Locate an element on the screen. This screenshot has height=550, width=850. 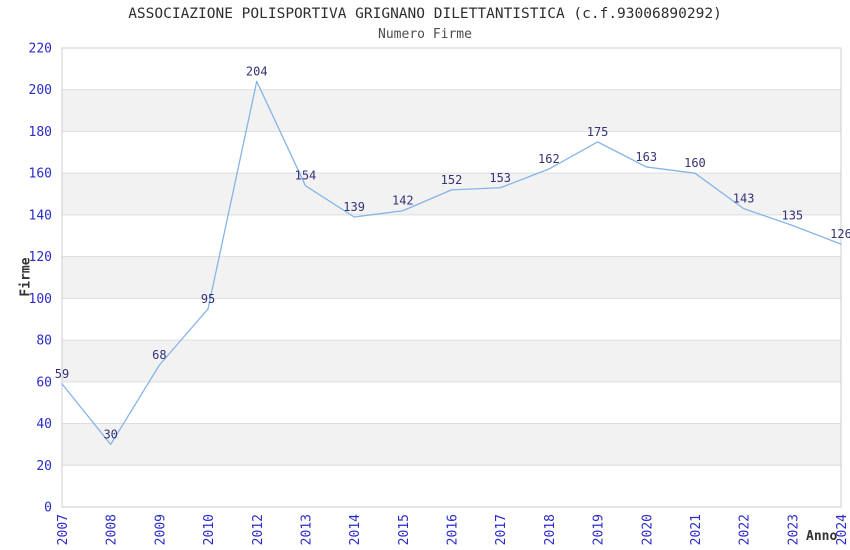
data-point-label: 160 is located at coordinates (695, 163).